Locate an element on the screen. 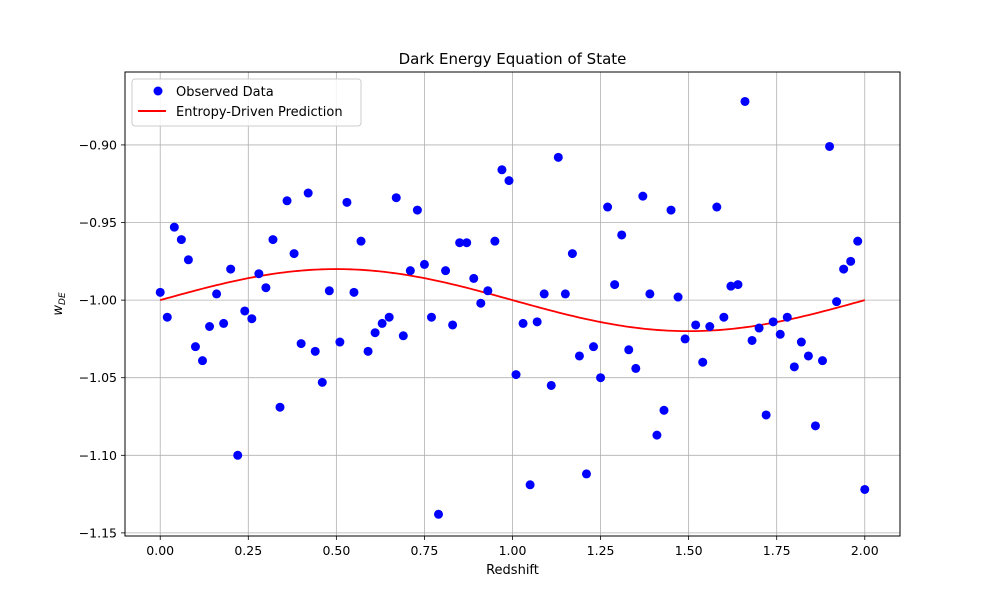  x-tick-label: 0.25 is located at coordinates (248, 550).